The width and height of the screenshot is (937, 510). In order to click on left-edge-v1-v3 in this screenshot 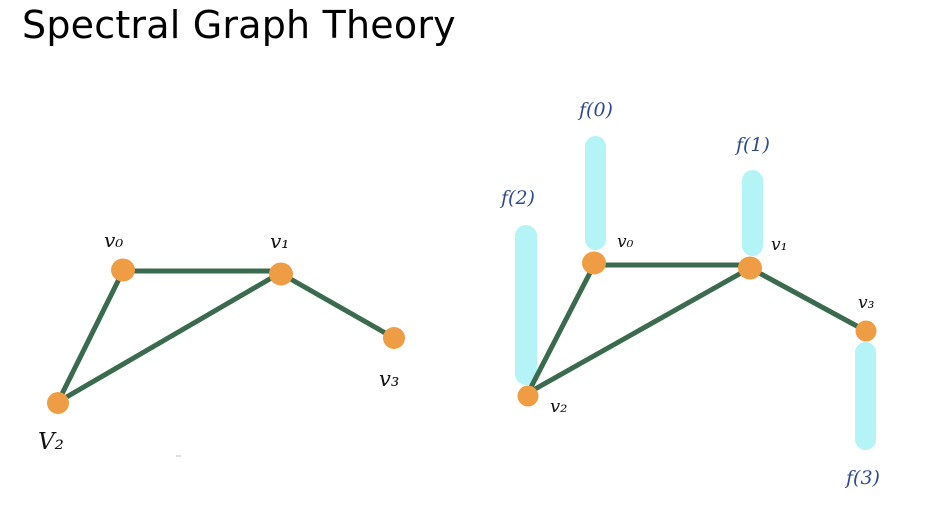, I will do `click(337, 305)`.